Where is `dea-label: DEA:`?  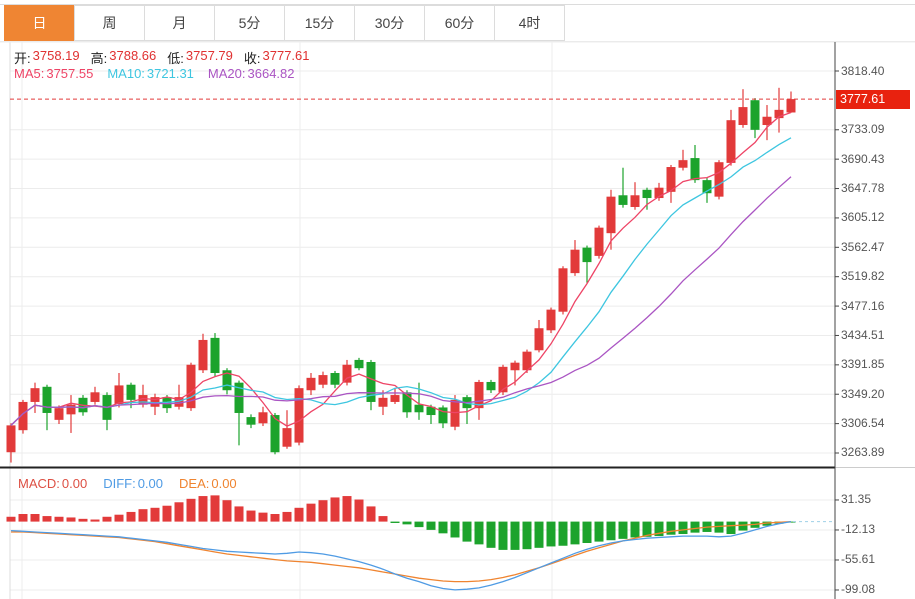
dea-label: DEA: is located at coordinates (194, 483).